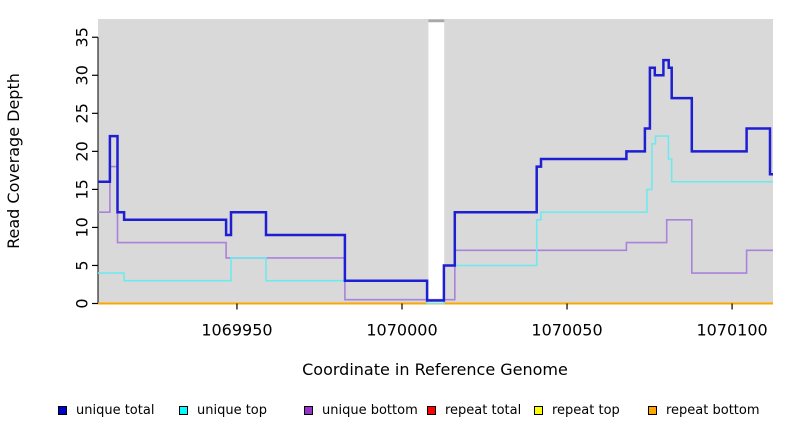  I want to click on legend-swatch-unique-top, so click(183, 410).